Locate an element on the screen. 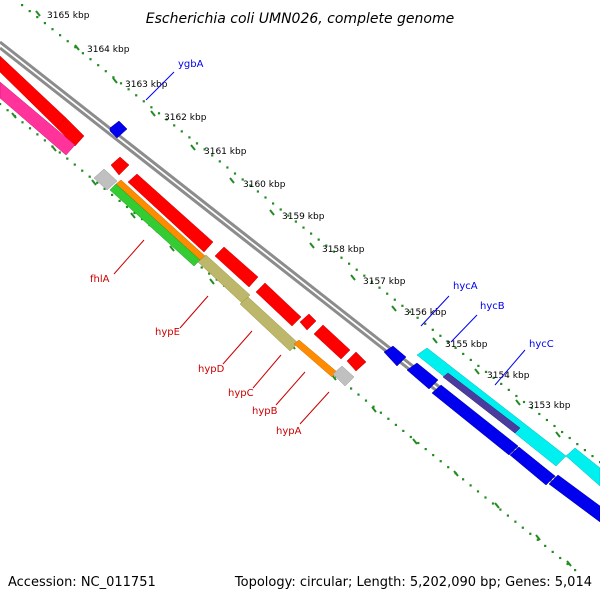 The height and width of the screenshot is (600, 600). feature-blue-b is located at coordinates (475, 420).